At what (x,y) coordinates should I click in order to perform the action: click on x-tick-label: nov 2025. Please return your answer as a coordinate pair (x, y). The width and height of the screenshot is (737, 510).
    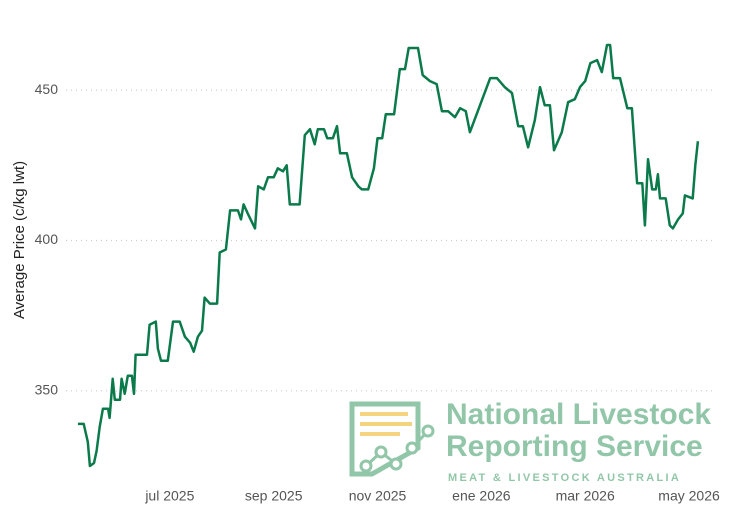
    Looking at the image, I should click on (378, 496).